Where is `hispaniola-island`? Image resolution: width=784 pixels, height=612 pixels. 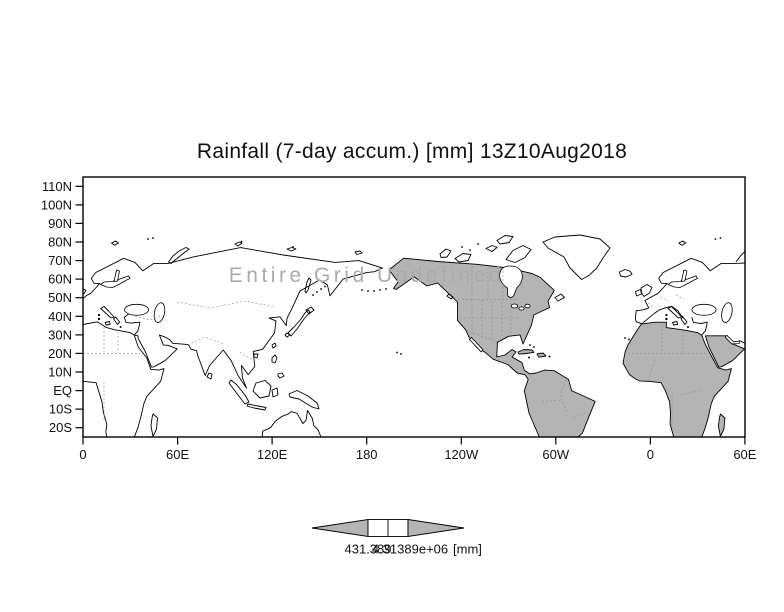 hispaniola-island is located at coordinates (541, 355).